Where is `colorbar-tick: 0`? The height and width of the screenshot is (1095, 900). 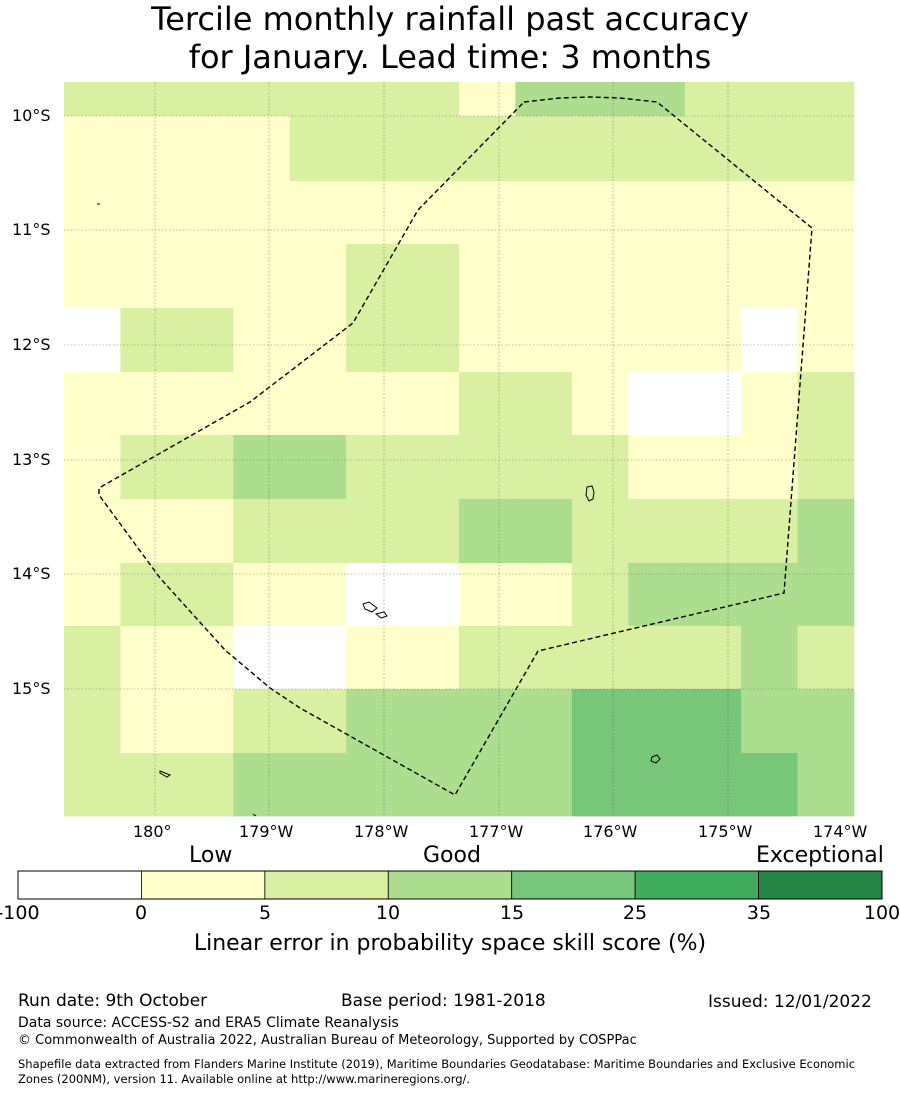
colorbar-tick: 0 is located at coordinates (141, 913).